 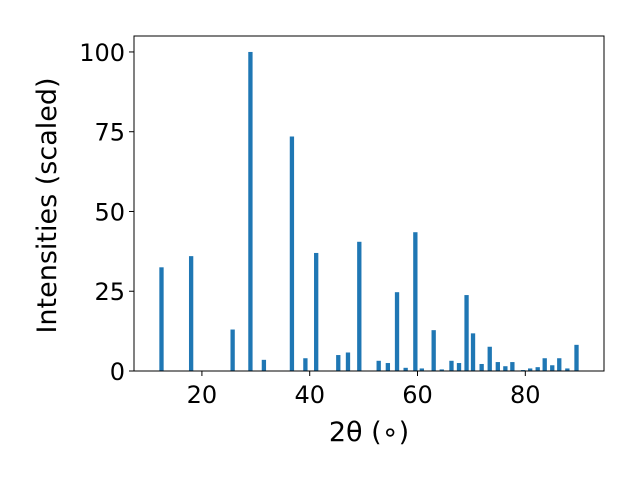 I want to click on y-axis-ticks: 0 25 50 75 100, so click(x=106, y=212).